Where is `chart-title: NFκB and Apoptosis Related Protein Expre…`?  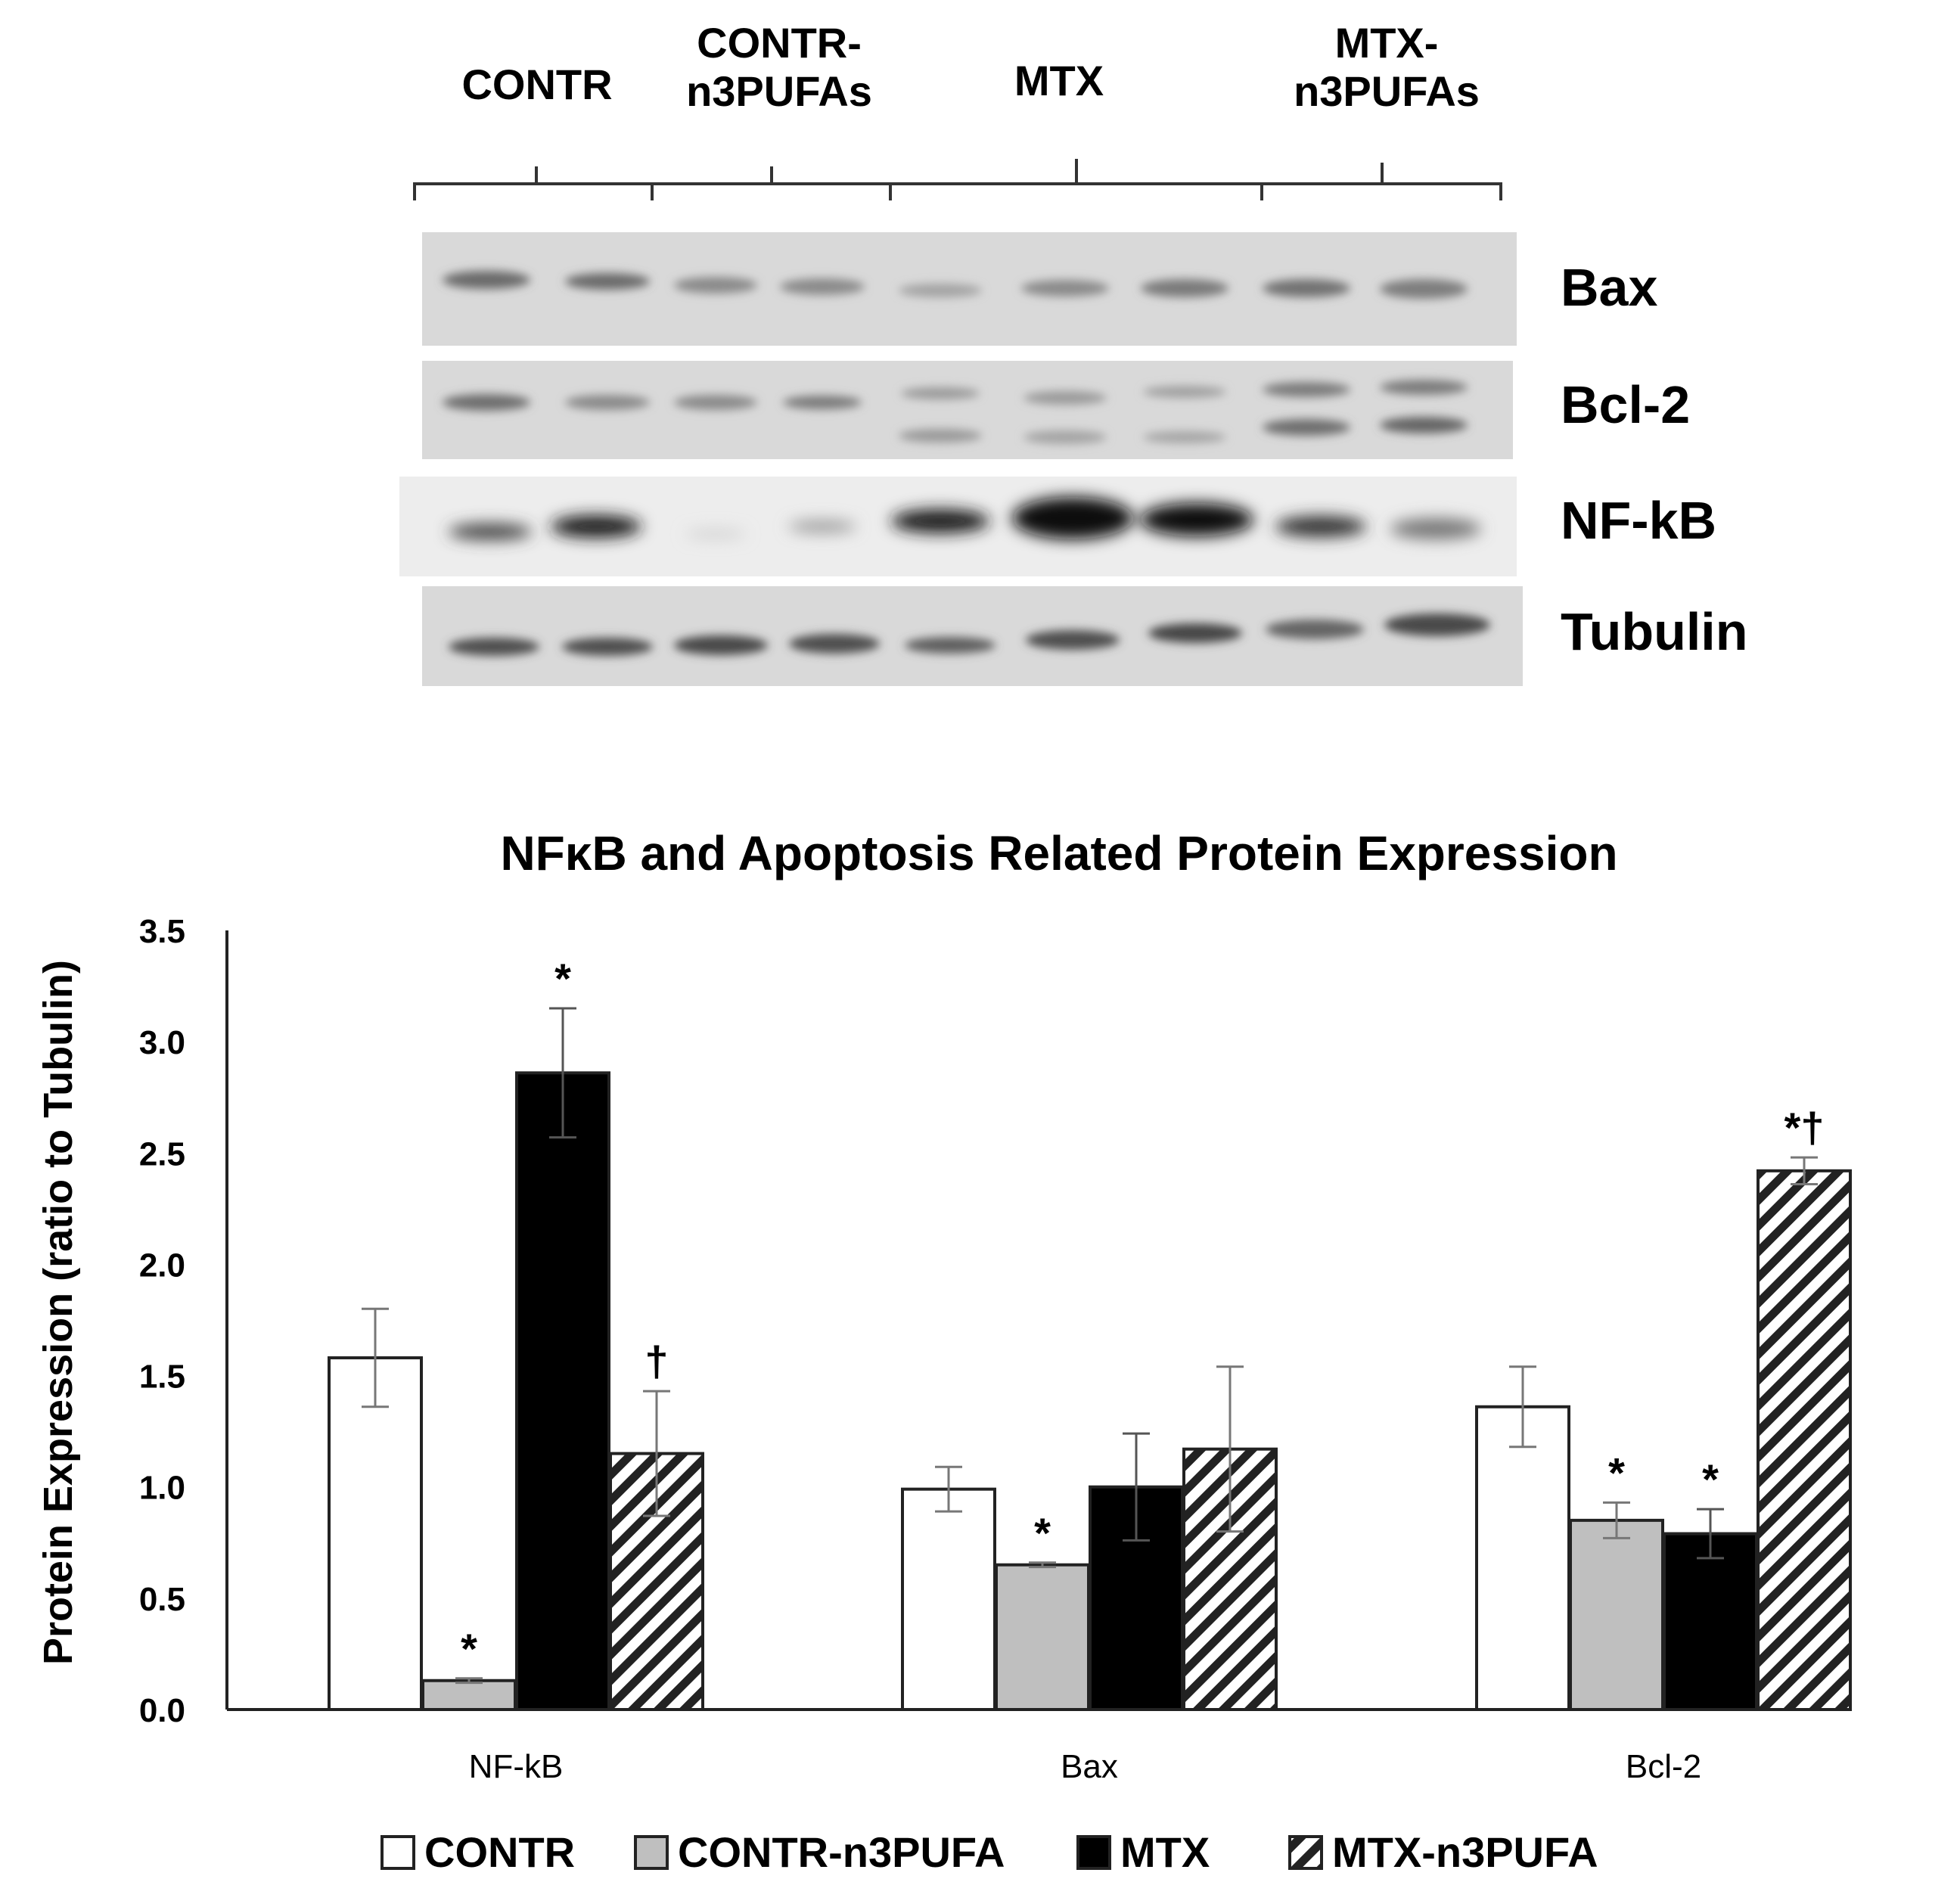 chart-title: NFκB and Apoptosis Related Protein Expre… is located at coordinates (1058, 853).